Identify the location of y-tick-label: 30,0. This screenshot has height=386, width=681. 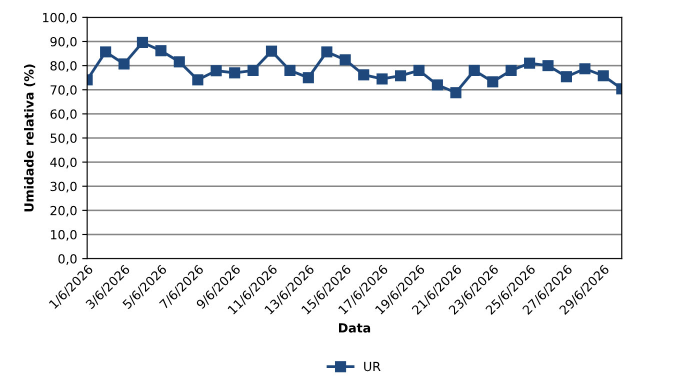
(63, 187).